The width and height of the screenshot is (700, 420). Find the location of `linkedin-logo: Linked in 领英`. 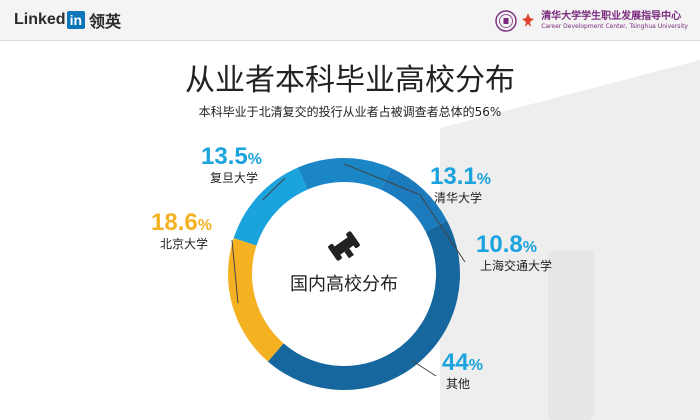

linkedin-logo: Linked in 领英 is located at coordinates (67, 20).